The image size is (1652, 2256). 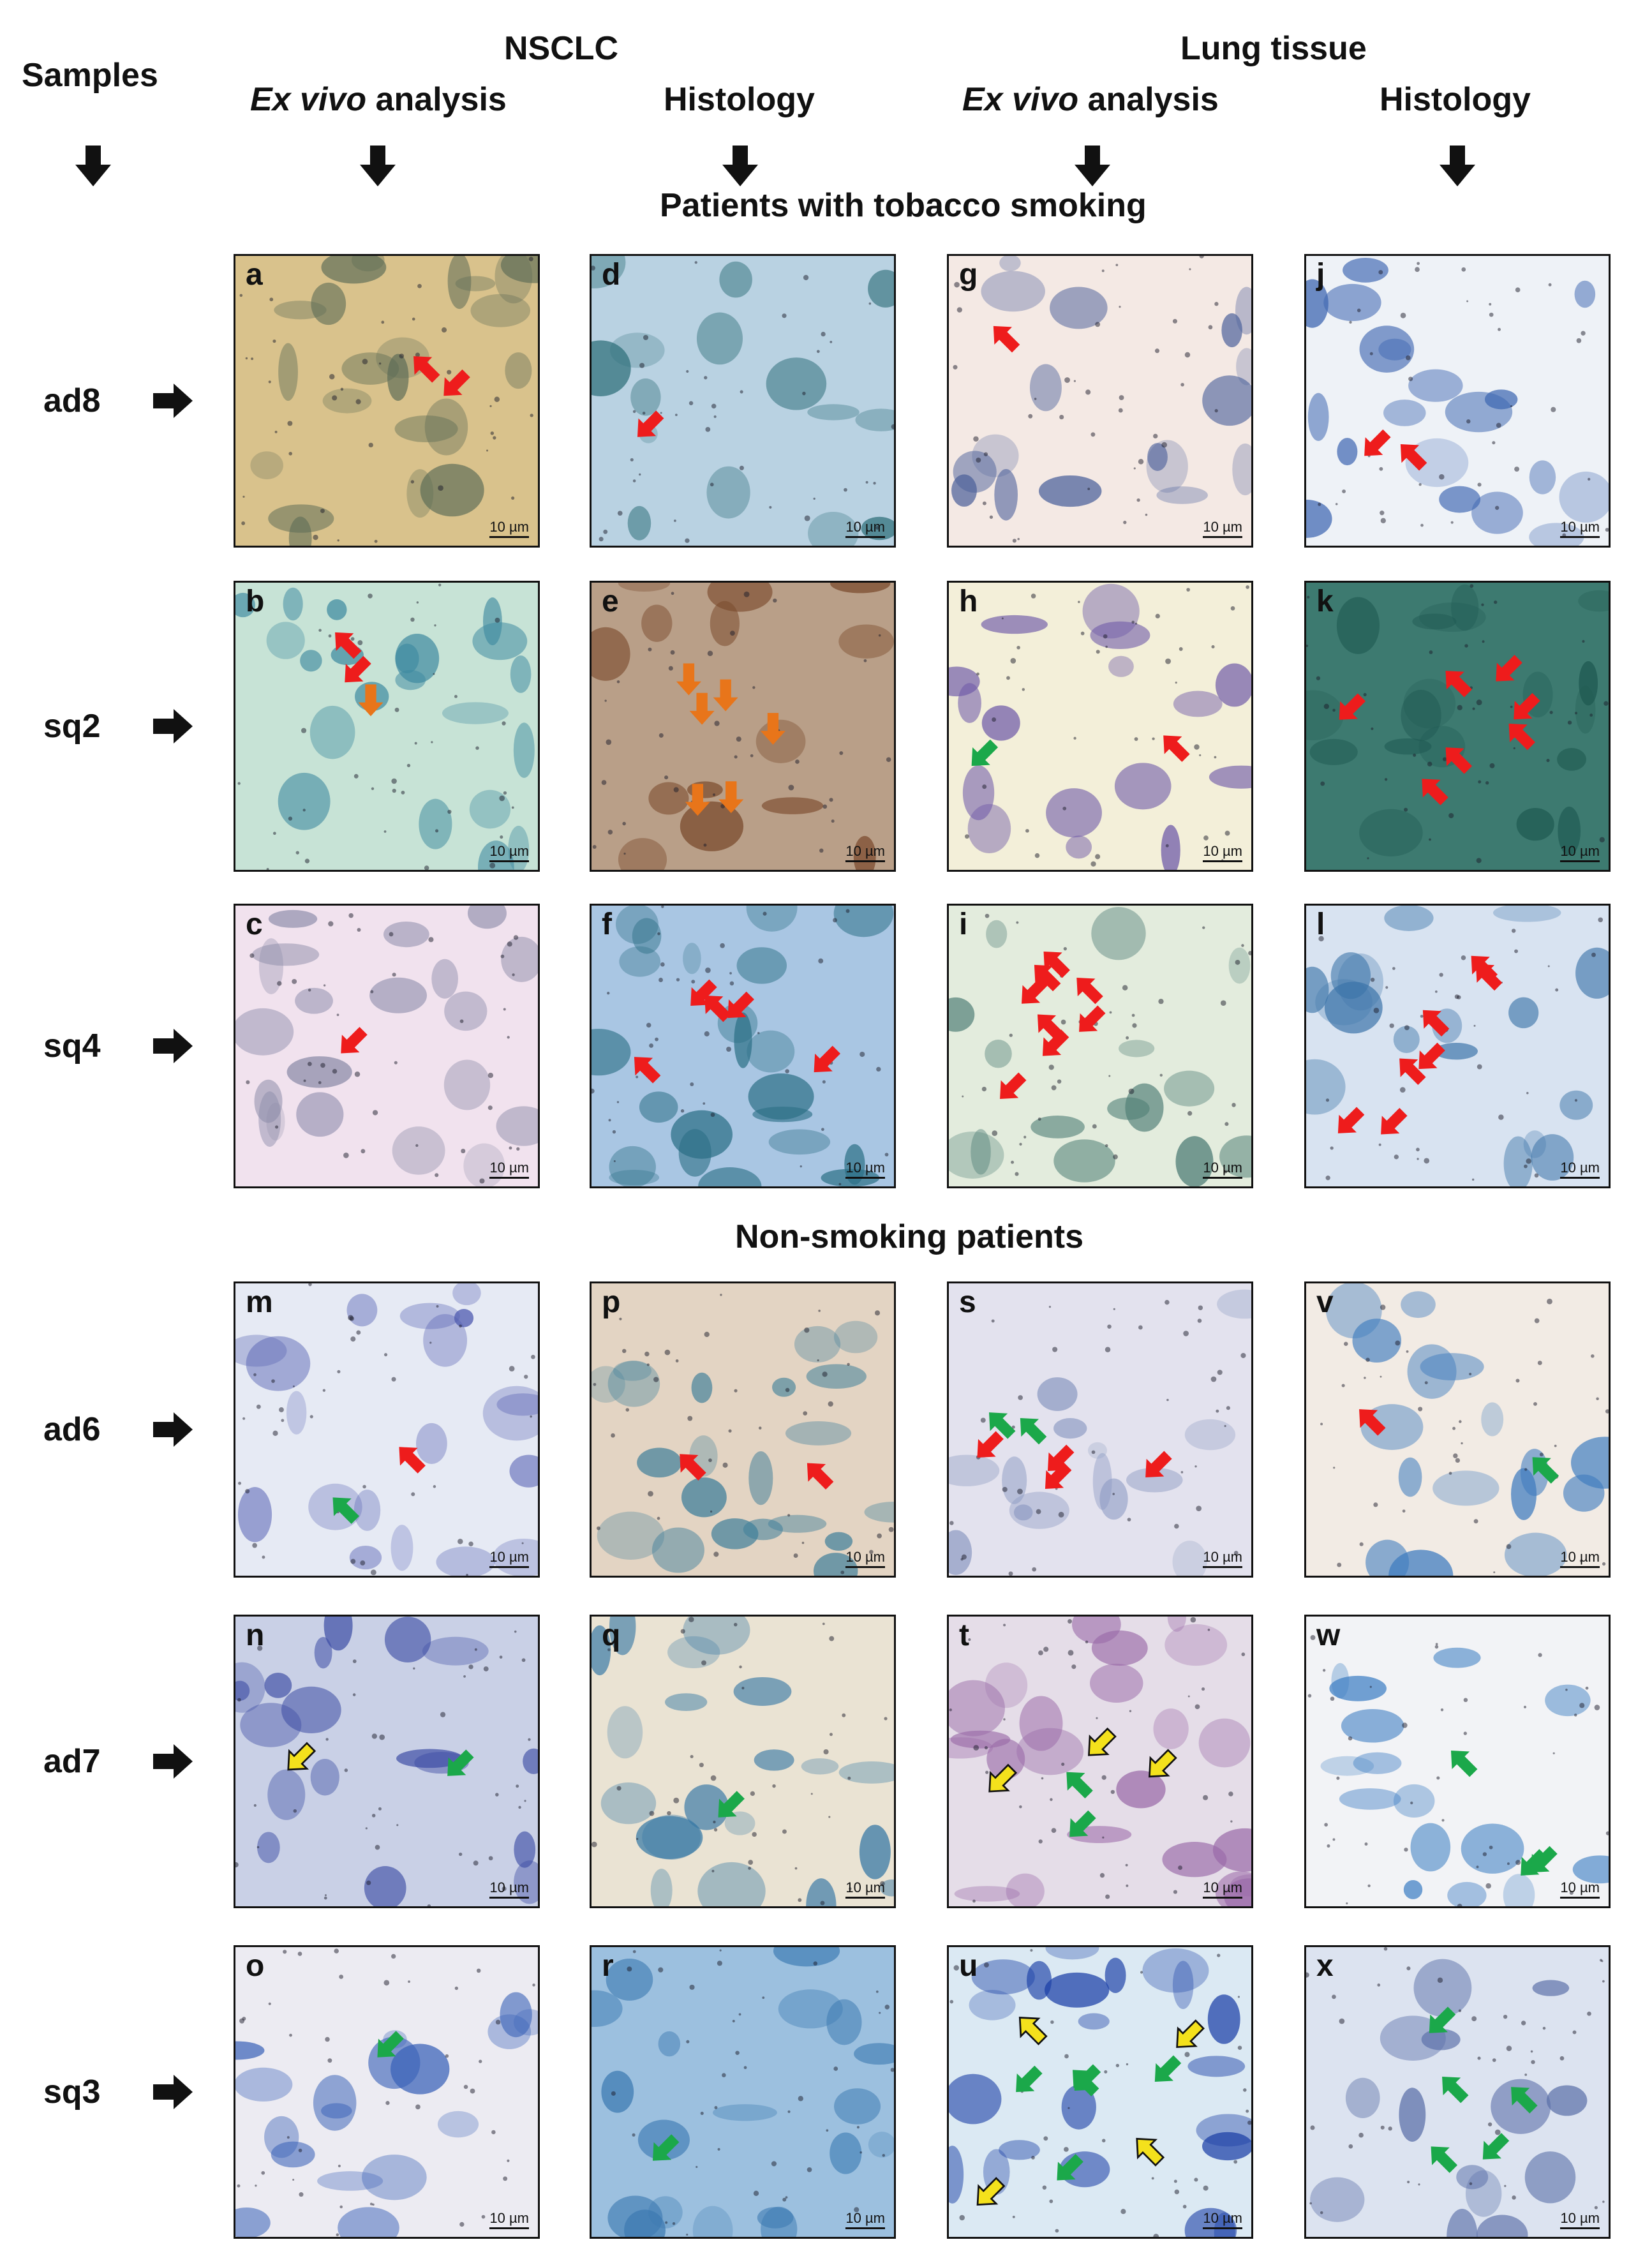 What do you see at coordinates (254, 275) in the screenshot?
I see `panel-letter: a` at bounding box center [254, 275].